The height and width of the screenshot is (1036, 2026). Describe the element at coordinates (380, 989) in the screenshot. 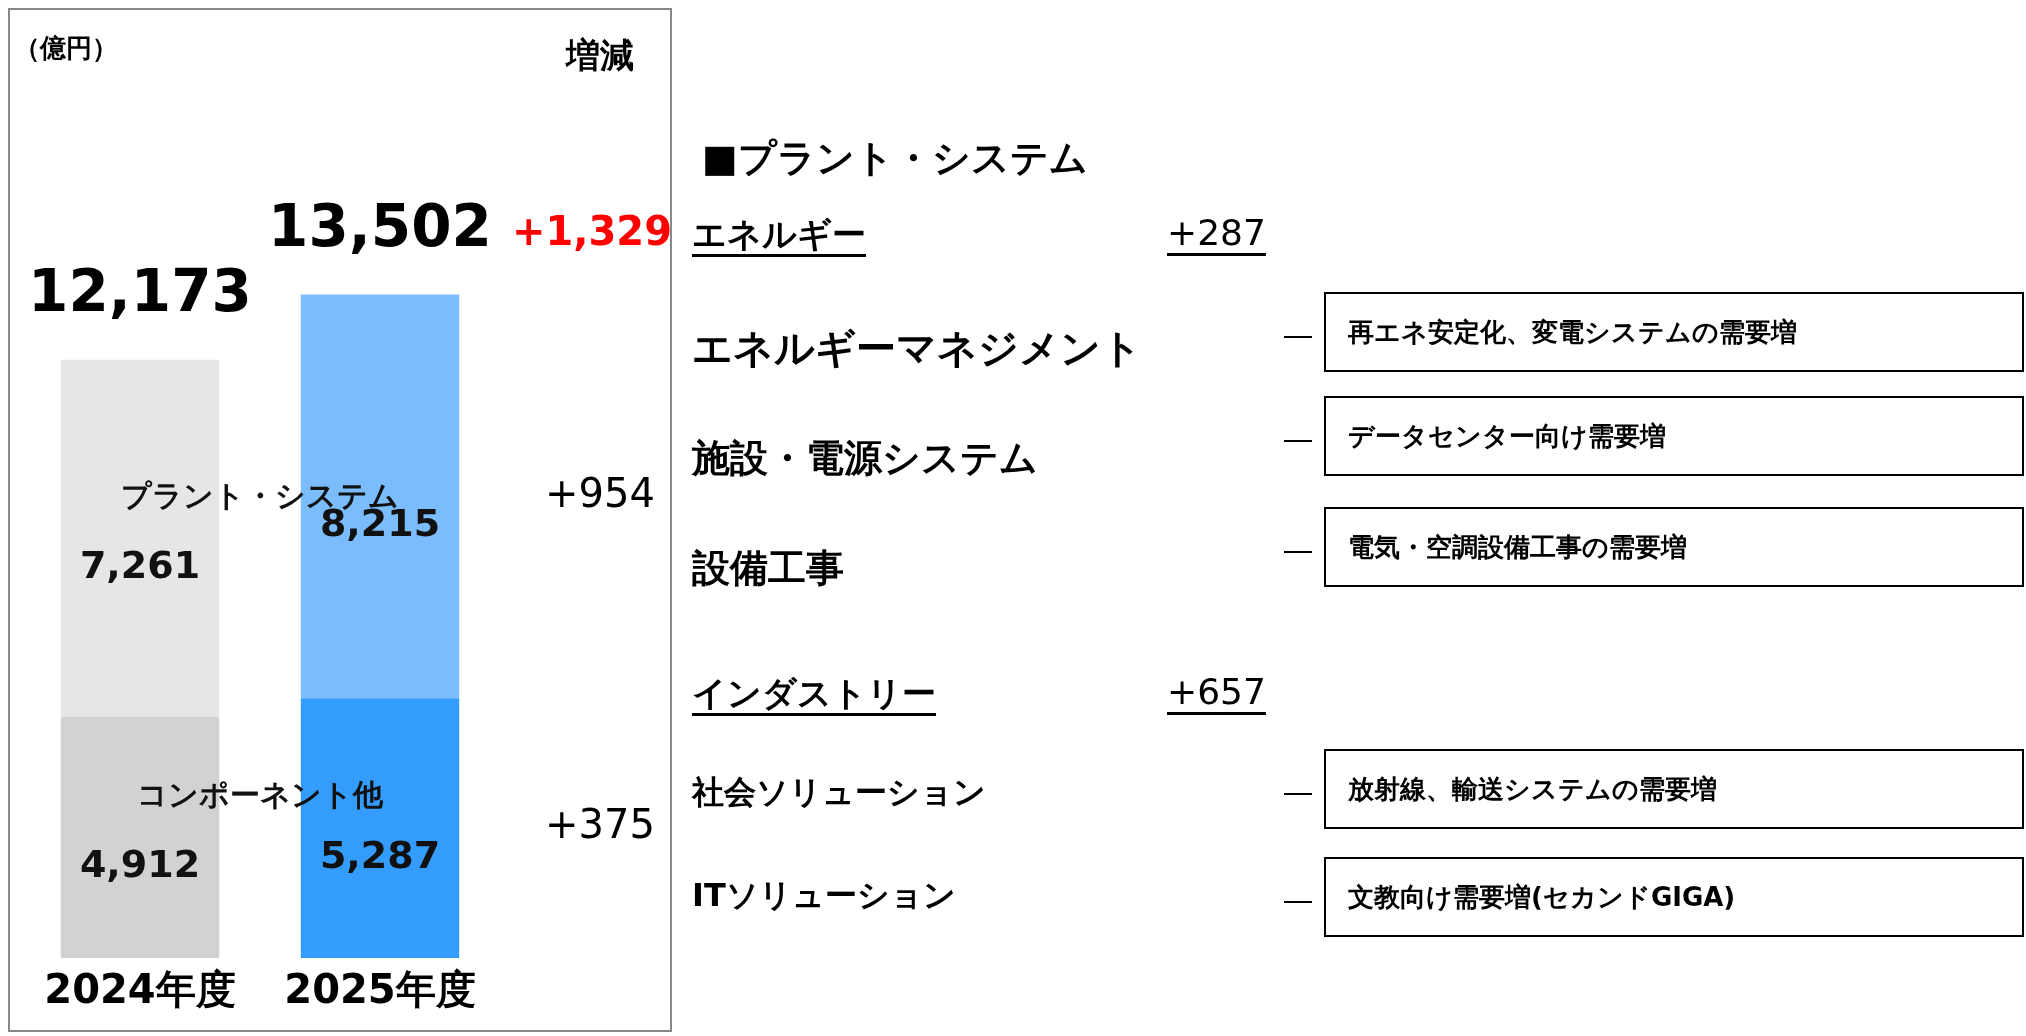

I see `x-tick-label: 2025年度` at that location.